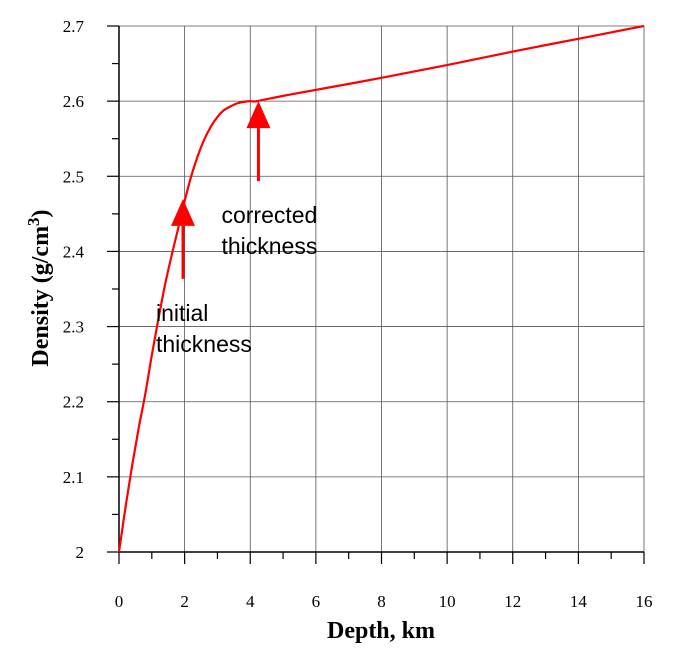 This screenshot has height=663, width=673. Describe the element at coordinates (381, 631) in the screenshot. I see `x-axis-title: Depth, km` at that location.